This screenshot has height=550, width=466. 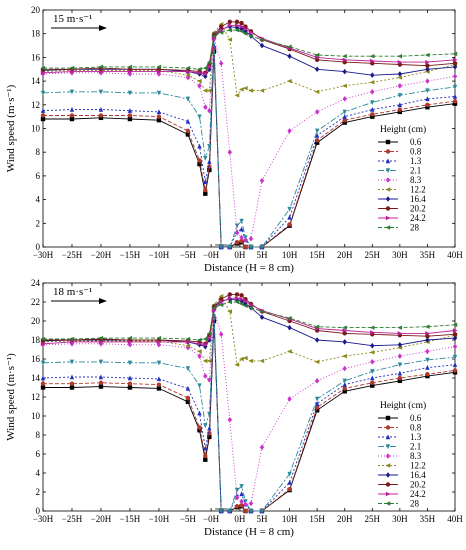 What do you see at coordinates (249, 532) in the screenshot?
I see `x-axis-label: Distance (H = 8 cm)` at bounding box center [249, 532].